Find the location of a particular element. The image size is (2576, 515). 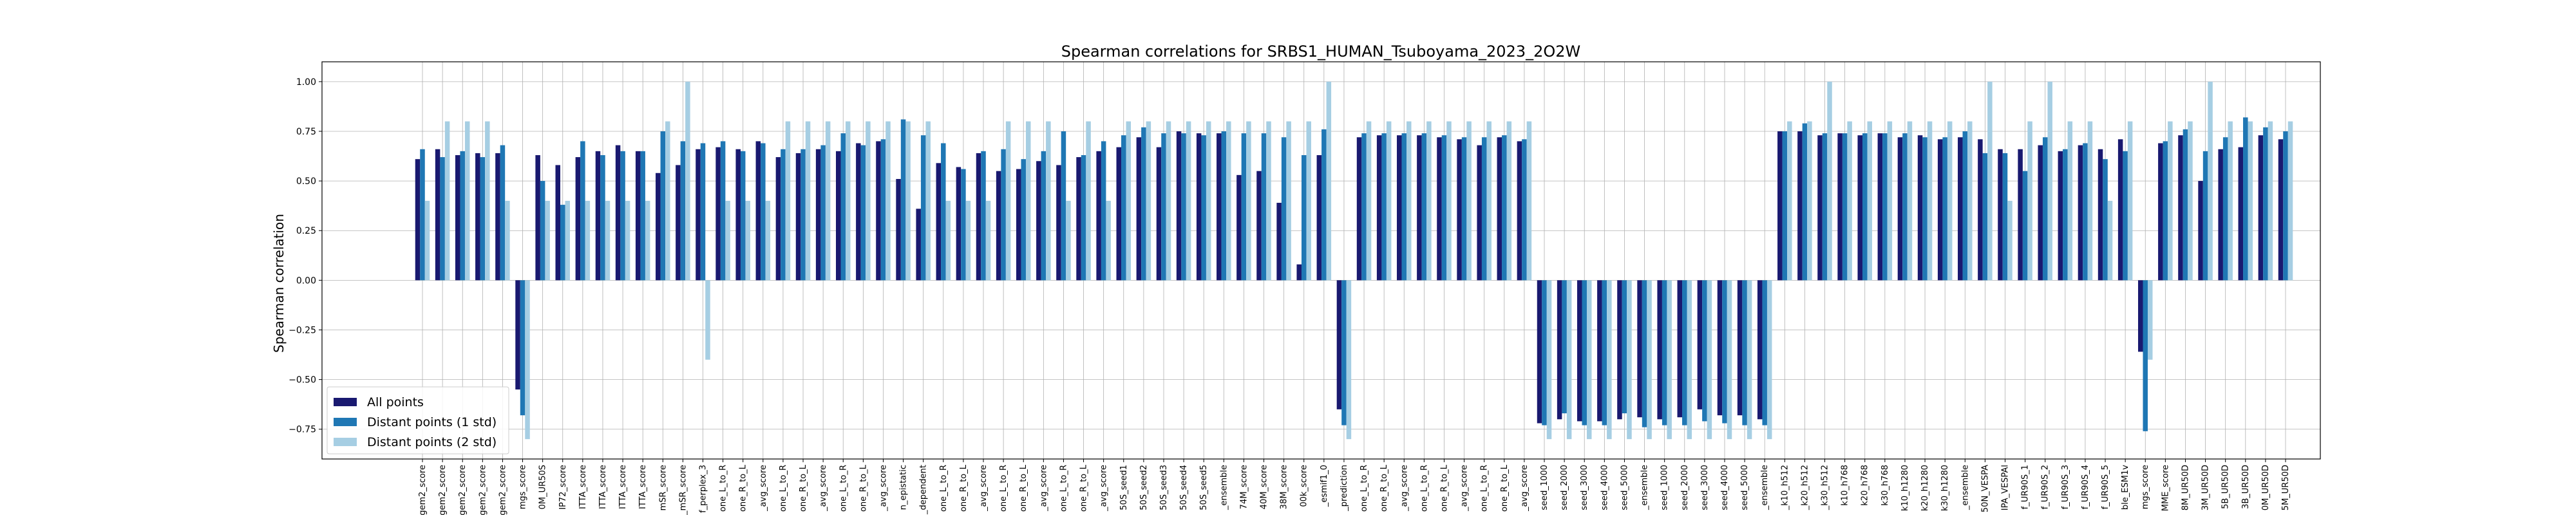

x-tick-label: 00k_score is located at coordinates (1304, 486).